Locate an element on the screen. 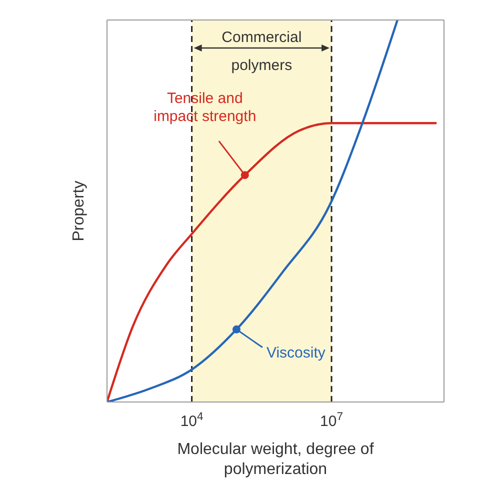 The width and height of the screenshot is (501, 499). x-tick-label: 10$^{7}$ is located at coordinates (332, 420).